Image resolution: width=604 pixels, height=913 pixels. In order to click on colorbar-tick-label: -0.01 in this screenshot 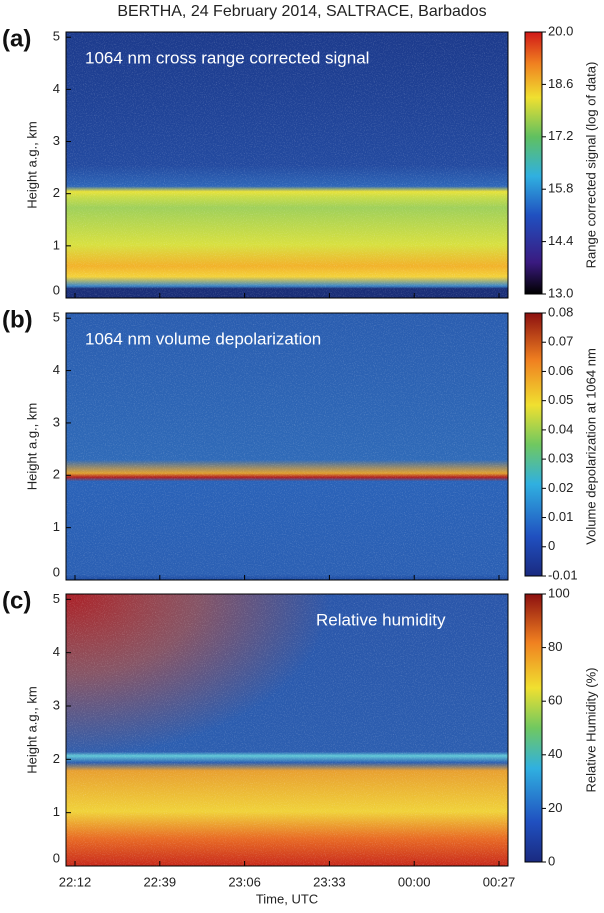, I will do `click(563, 574)`.